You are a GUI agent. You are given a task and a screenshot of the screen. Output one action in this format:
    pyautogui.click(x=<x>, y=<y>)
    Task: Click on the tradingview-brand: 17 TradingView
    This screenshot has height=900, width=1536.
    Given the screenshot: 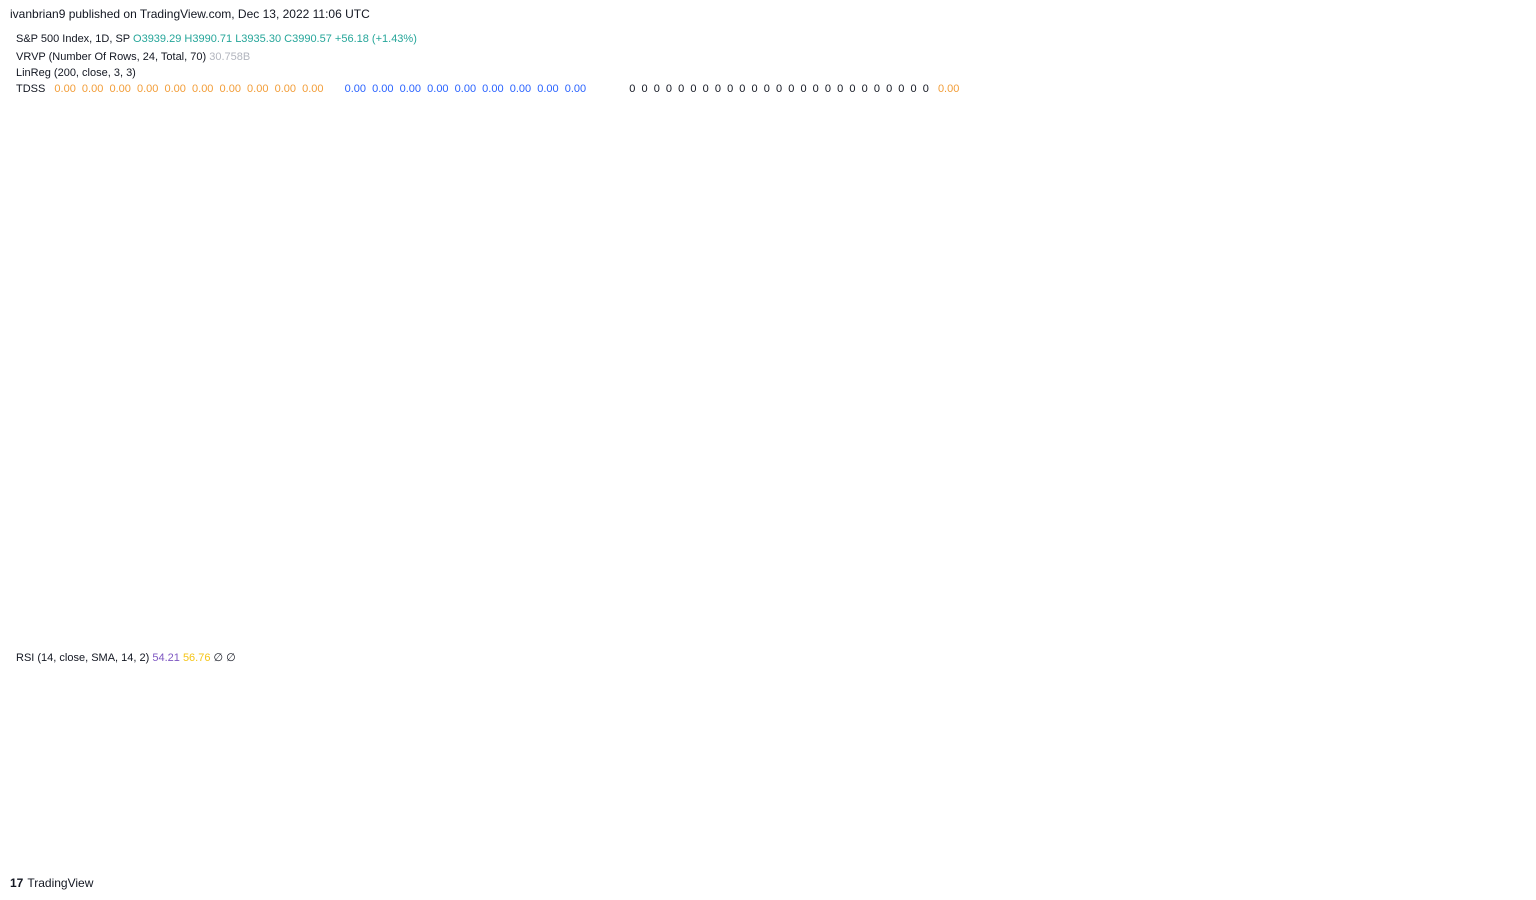 What is the action you would take?
    pyautogui.click(x=51, y=883)
    